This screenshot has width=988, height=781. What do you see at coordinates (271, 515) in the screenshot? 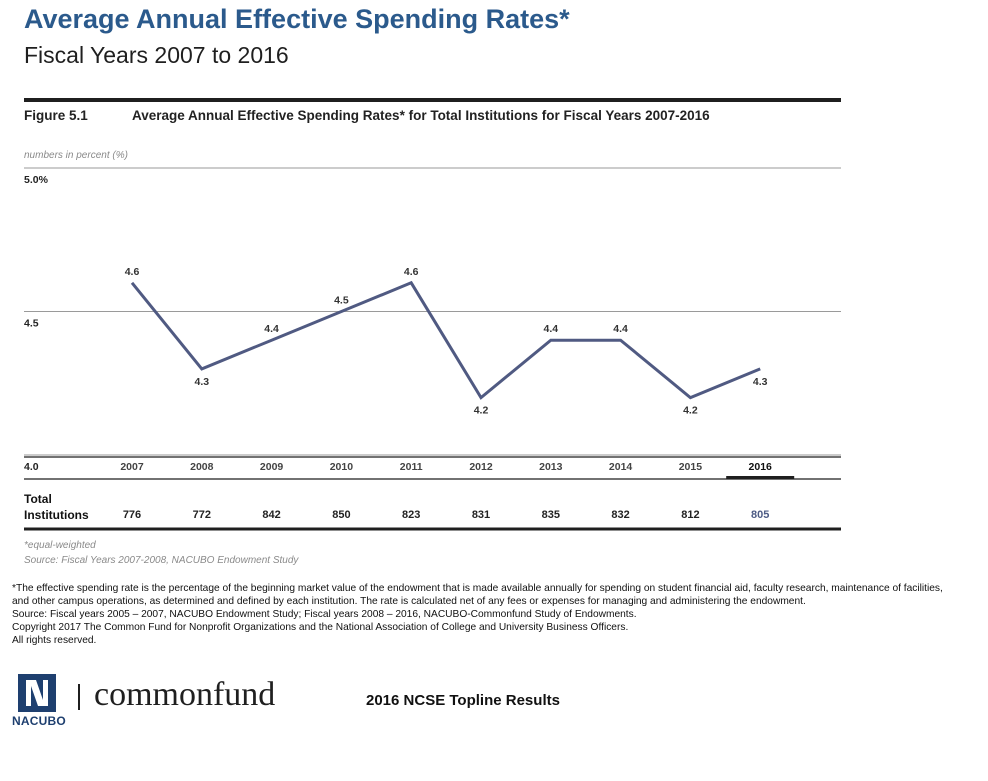
I see `table-cell: 842` at bounding box center [271, 515].